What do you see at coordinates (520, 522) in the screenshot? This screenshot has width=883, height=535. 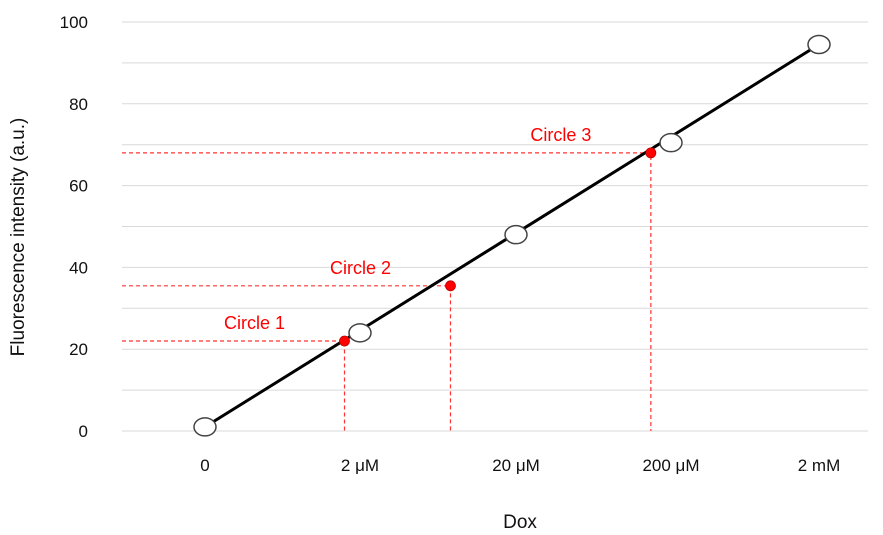 I see `x-axis-label: Dox` at bounding box center [520, 522].